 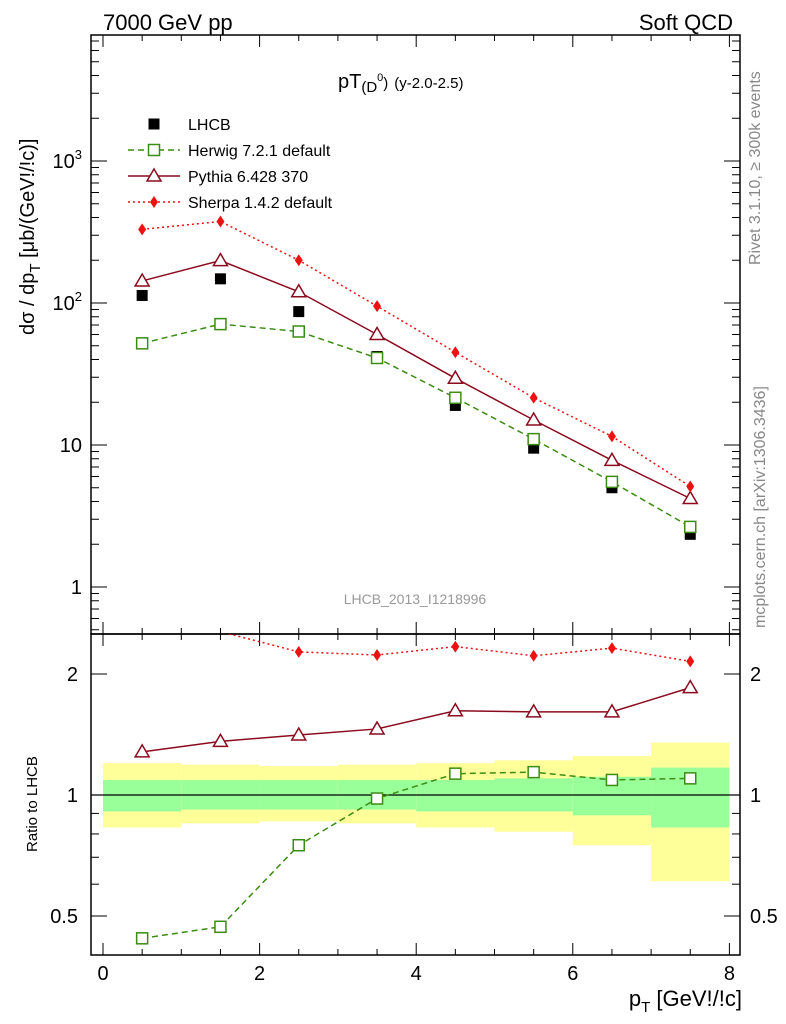 What do you see at coordinates (259, 974) in the screenshot?
I see `x-tick-label: 2` at bounding box center [259, 974].